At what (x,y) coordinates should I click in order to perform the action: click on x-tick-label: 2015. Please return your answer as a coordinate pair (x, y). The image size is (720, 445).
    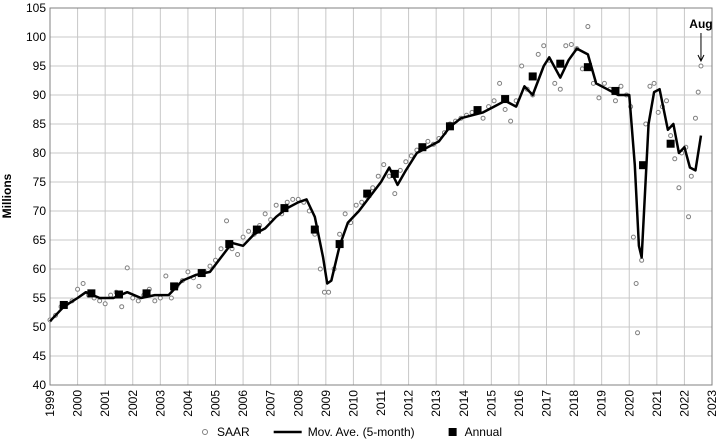
    Looking at the image, I should click on (491, 403).